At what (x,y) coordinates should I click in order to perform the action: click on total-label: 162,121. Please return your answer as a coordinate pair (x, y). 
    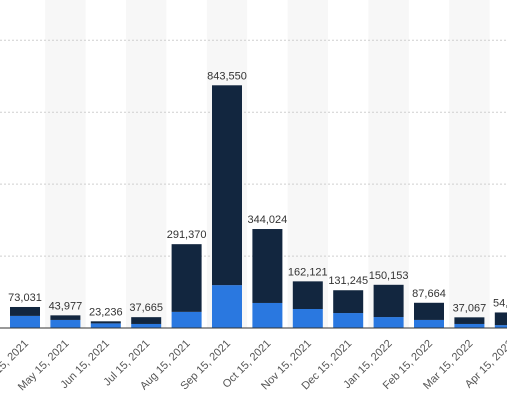
    Looking at the image, I should click on (308, 272).